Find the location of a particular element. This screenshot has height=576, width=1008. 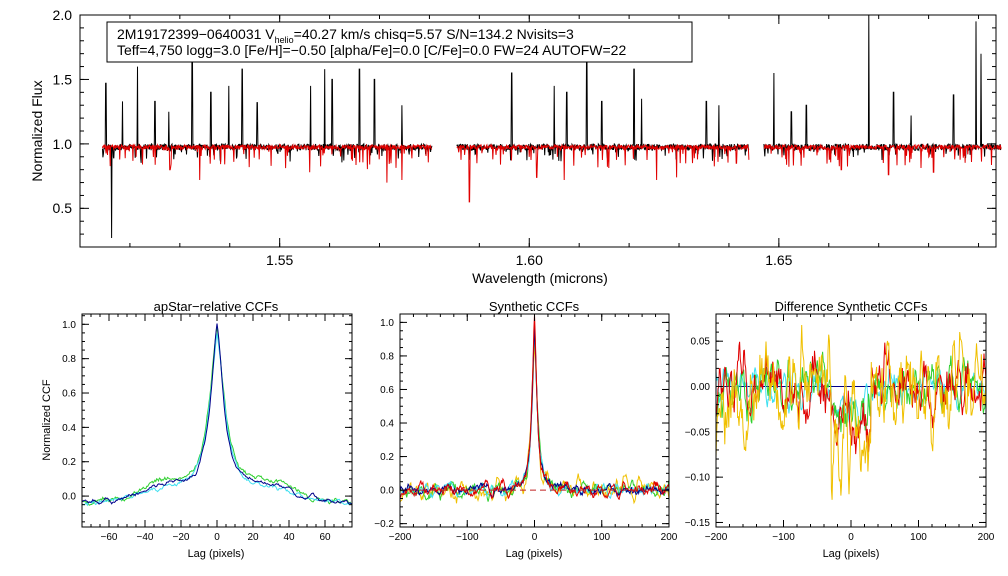

y-tick-label: 0.5 is located at coordinates (63, 208).